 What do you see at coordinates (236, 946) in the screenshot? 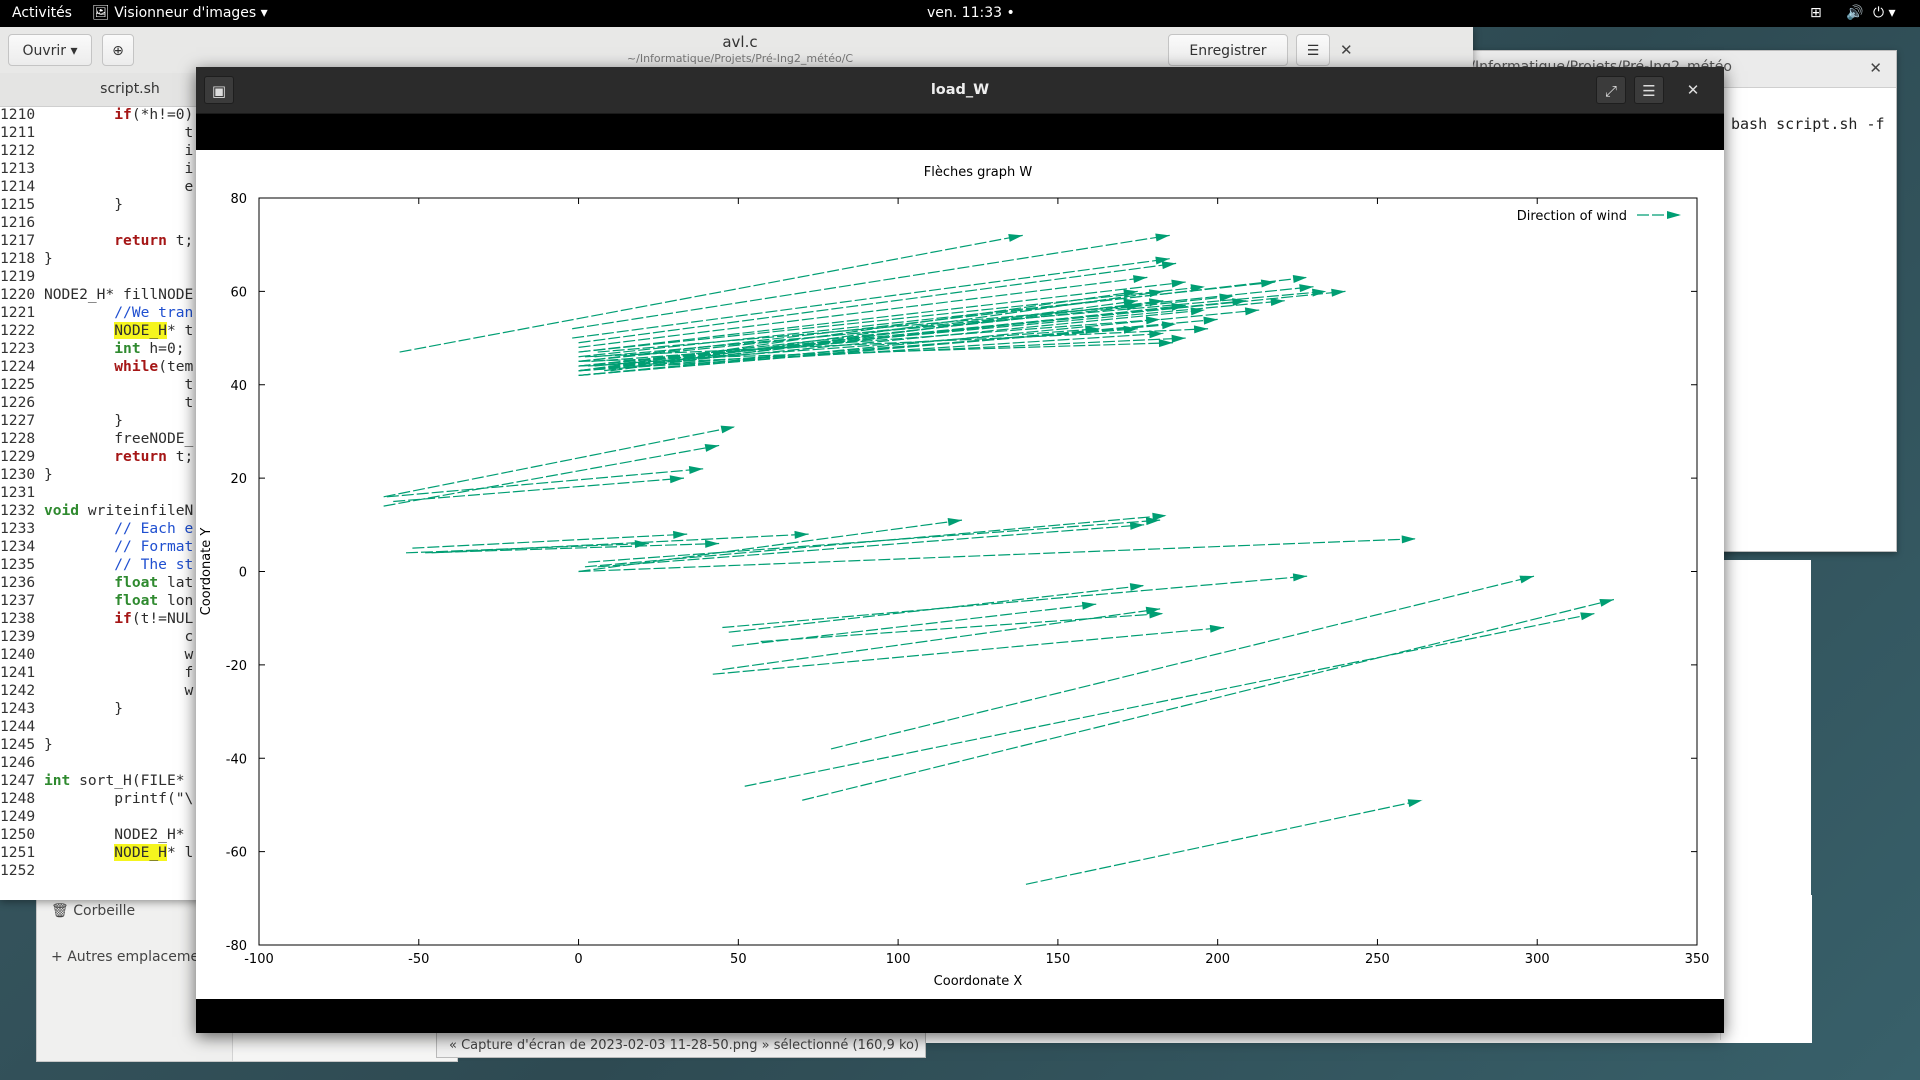
I see `y-tick-label: -80` at bounding box center [236, 946].